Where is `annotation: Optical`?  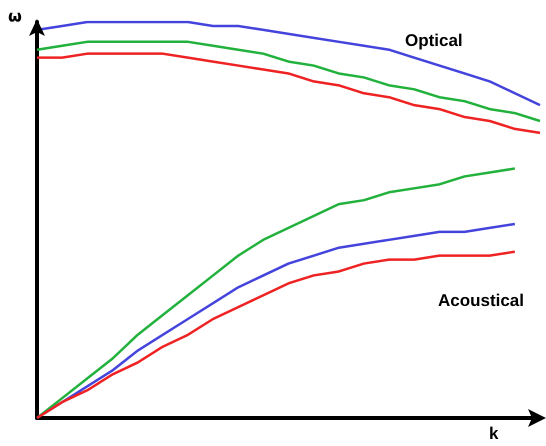 annotation: Optical is located at coordinates (434, 40).